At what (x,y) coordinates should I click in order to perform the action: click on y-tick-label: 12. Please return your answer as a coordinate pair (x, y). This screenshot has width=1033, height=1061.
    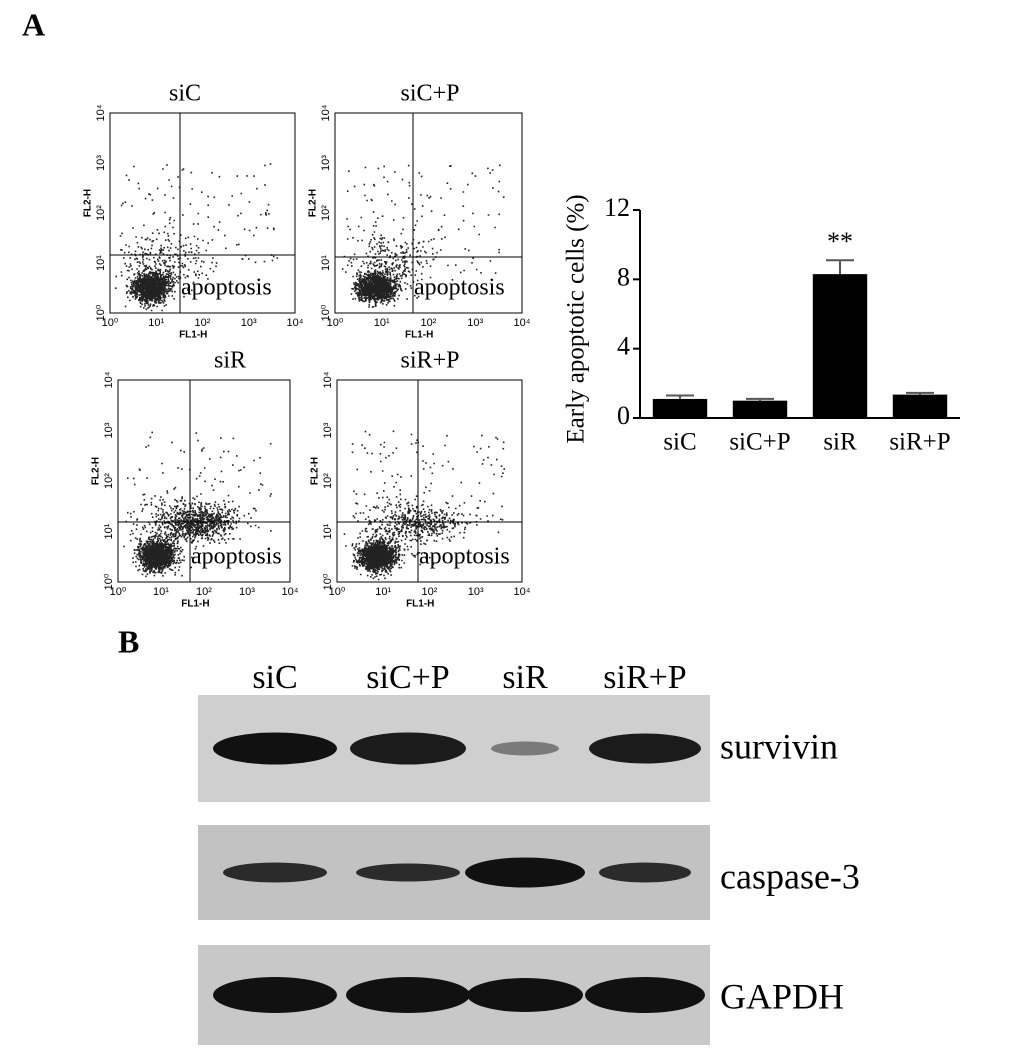
    Looking at the image, I should click on (617, 207).